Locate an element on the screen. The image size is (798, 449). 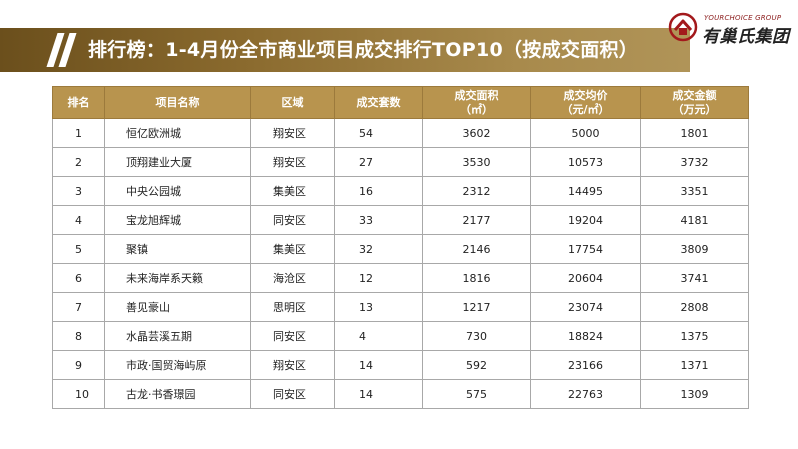
avg-price-cell: 14495 is located at coordinates (585, 191).